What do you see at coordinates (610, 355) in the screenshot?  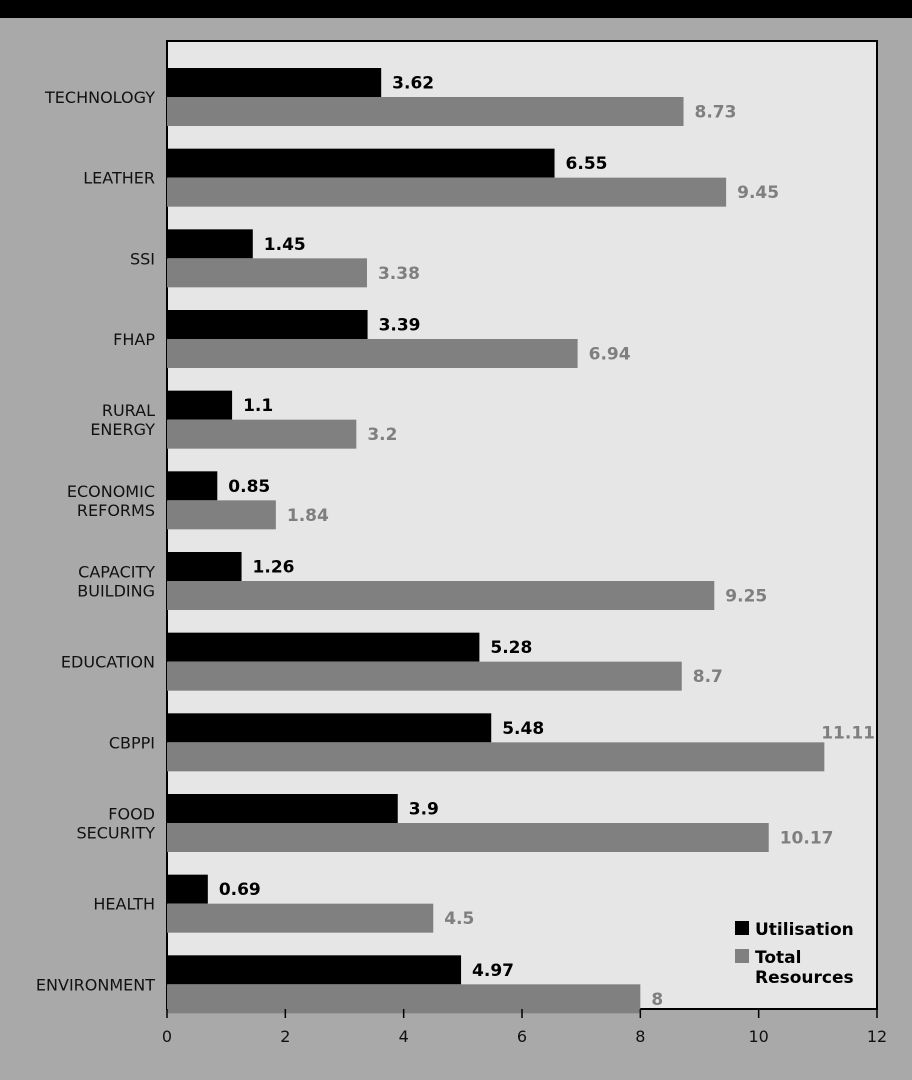 I see `value-label: 6.94` at bounding box center [610, 355].